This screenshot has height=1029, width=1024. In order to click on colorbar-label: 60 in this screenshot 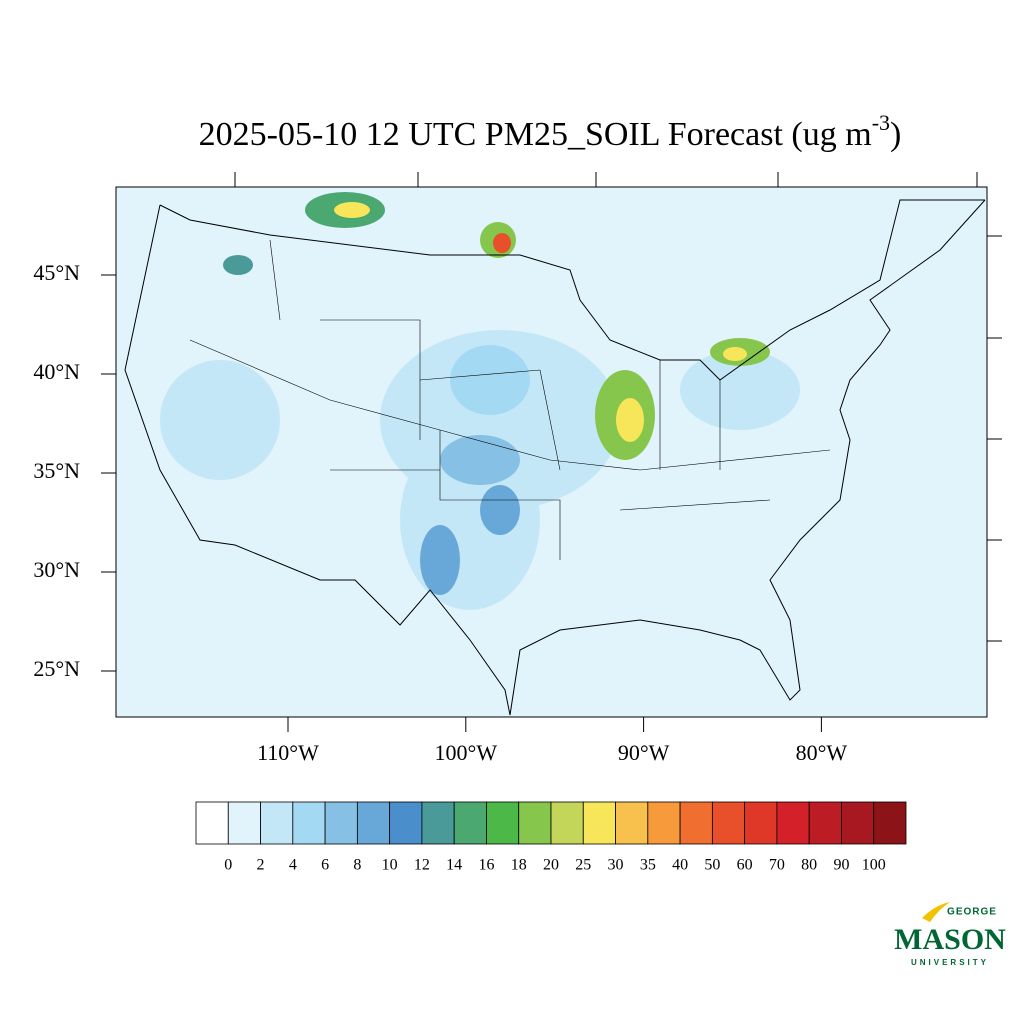, I will do `click(745, 865)`.